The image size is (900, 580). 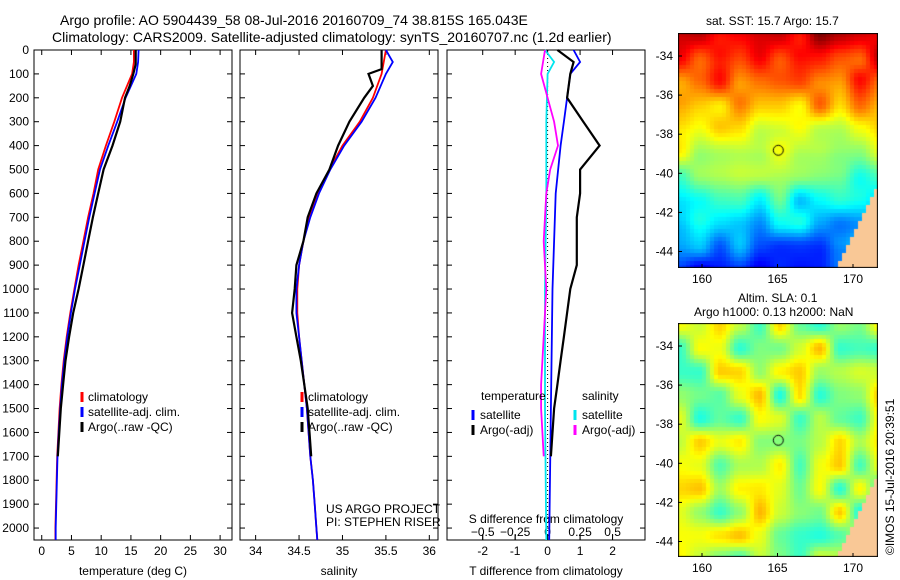 What do you see at coordinates (102, 551) in the screenshot?
I see `x-tick-label: 10` at bounding box center [102, 551].